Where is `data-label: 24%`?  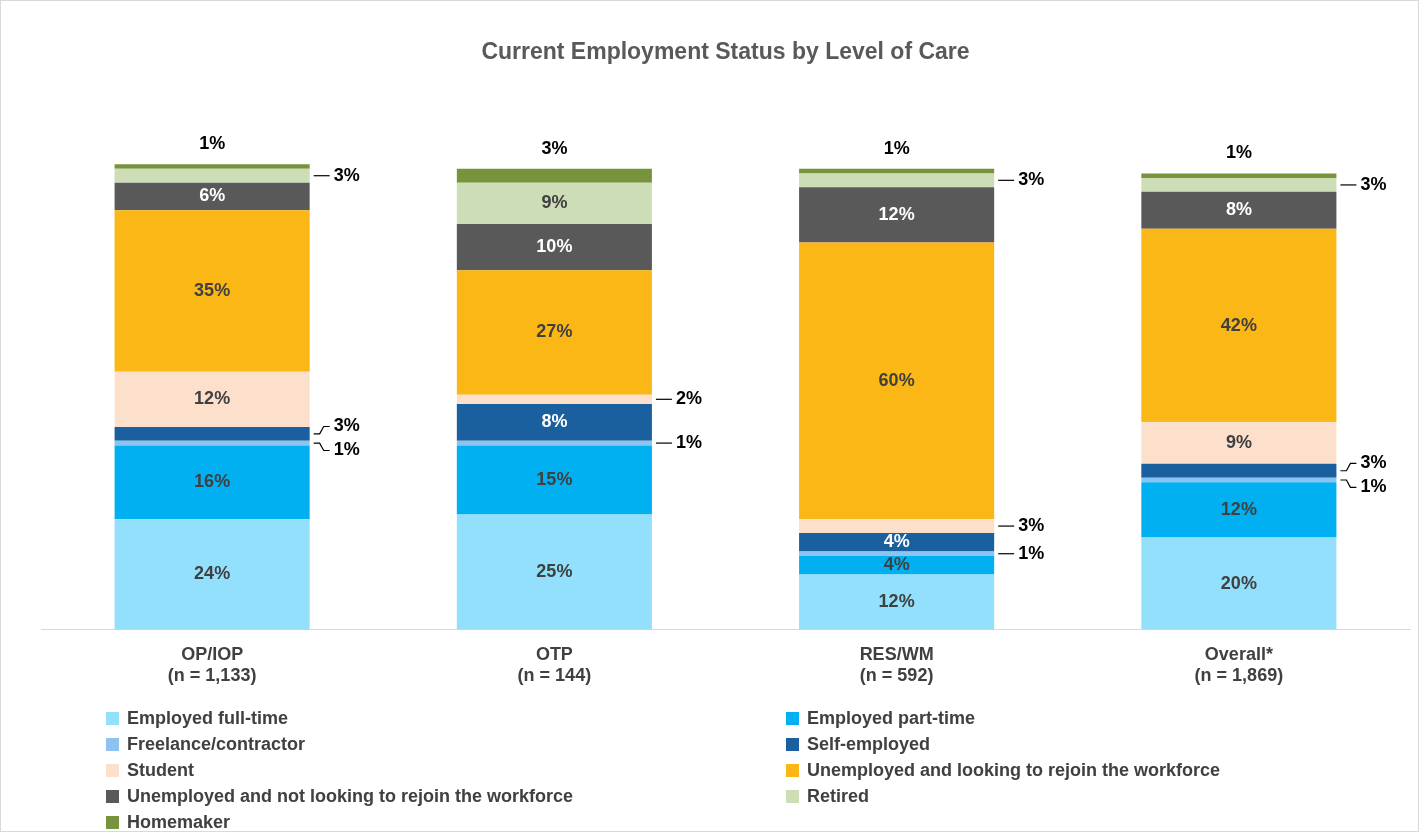 data-label: 24% is located at coordinates (212, 573).